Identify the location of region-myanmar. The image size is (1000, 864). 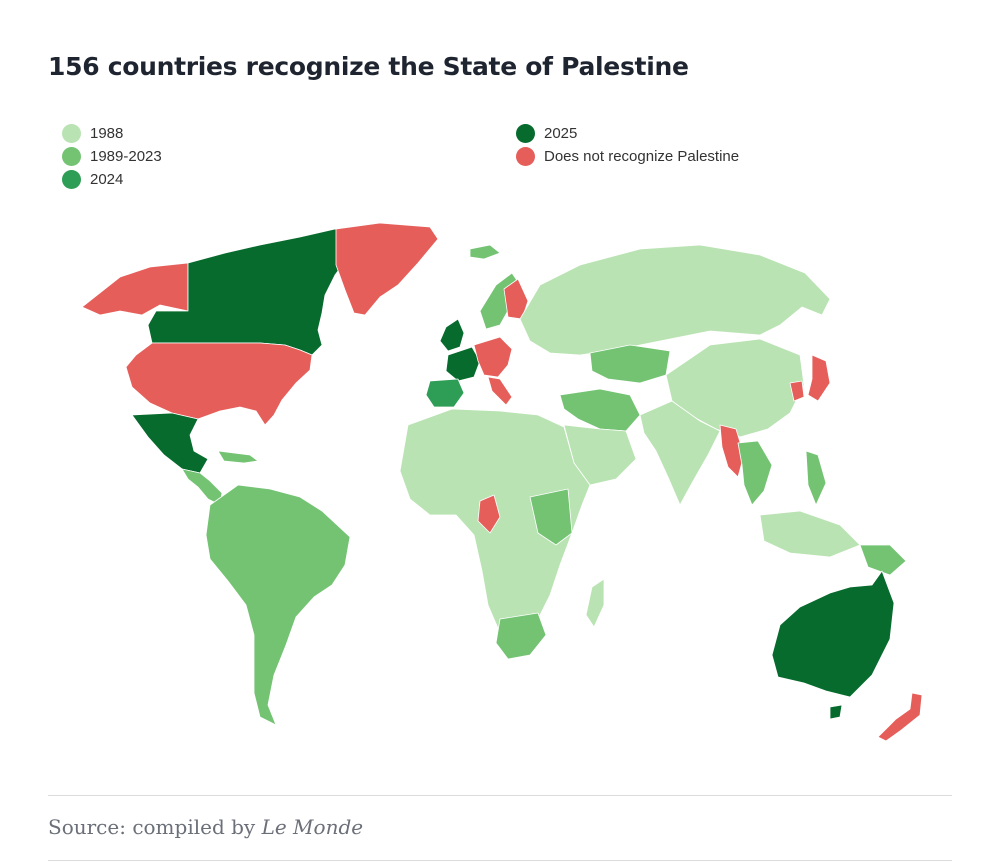
(732, 451).